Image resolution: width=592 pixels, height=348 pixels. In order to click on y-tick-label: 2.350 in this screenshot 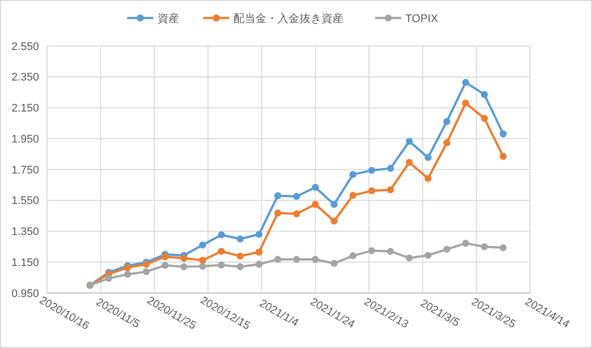, I will do `click(25, 78)`.